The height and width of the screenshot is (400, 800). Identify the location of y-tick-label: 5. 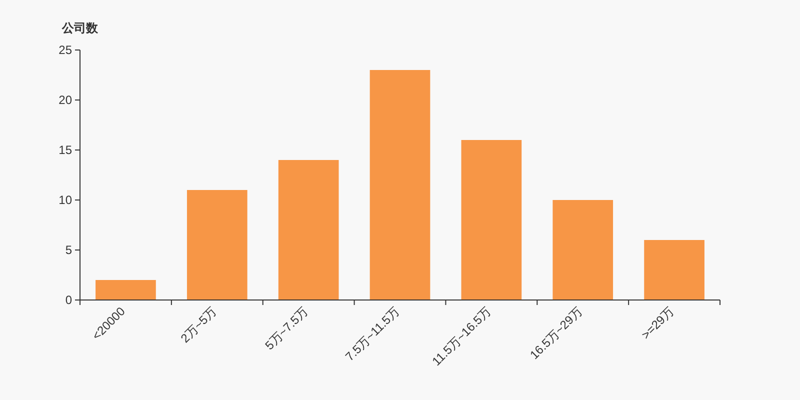
(68, 250).